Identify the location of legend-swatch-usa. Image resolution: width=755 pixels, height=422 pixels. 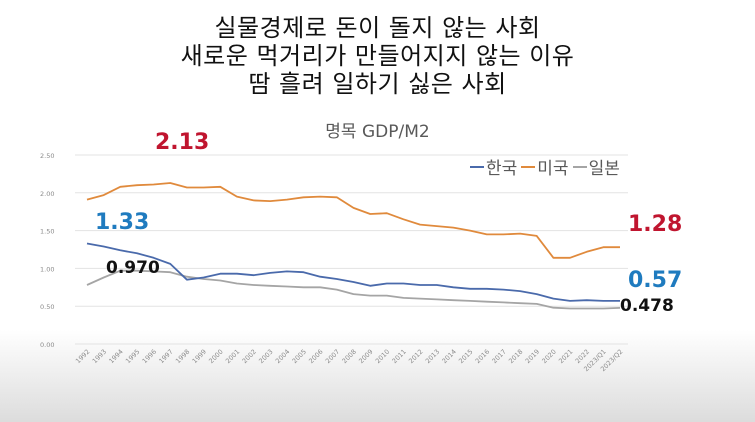
(528, 166).